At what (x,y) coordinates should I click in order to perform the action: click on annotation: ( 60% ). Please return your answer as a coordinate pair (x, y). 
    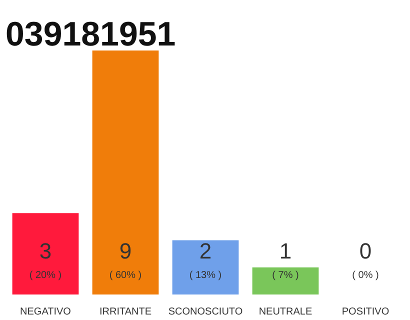
    Looking at the image, I should click on (125, 275).